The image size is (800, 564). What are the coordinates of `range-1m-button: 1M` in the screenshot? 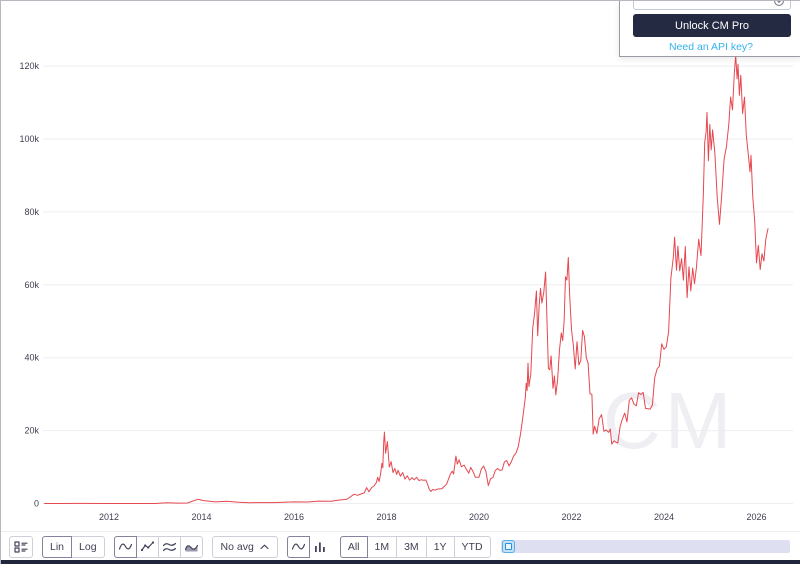 It's located at (382, 546).